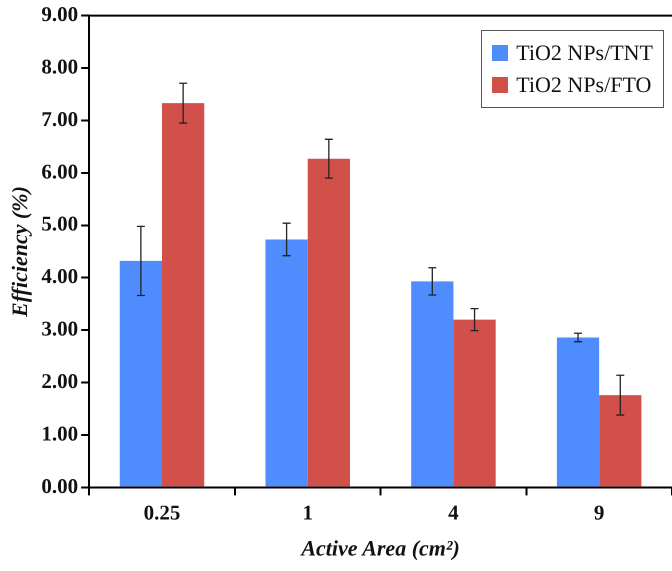  I want to click on y-tick-label: 8.00, so click(59, 66).